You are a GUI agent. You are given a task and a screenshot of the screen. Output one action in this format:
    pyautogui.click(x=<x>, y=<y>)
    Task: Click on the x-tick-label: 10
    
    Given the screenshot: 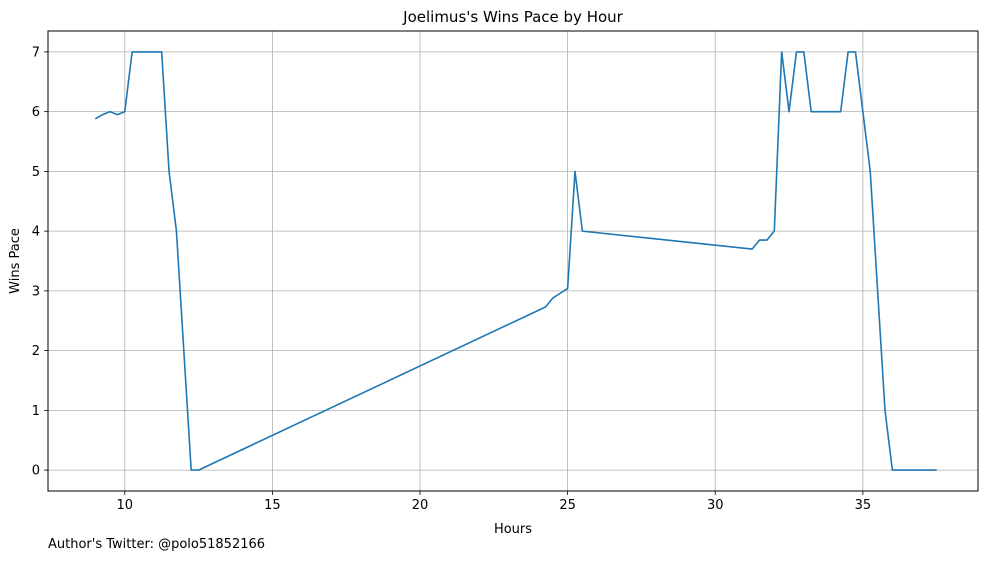 What is the action you would take?
    pyautogui.click(x=124, y=505)
    